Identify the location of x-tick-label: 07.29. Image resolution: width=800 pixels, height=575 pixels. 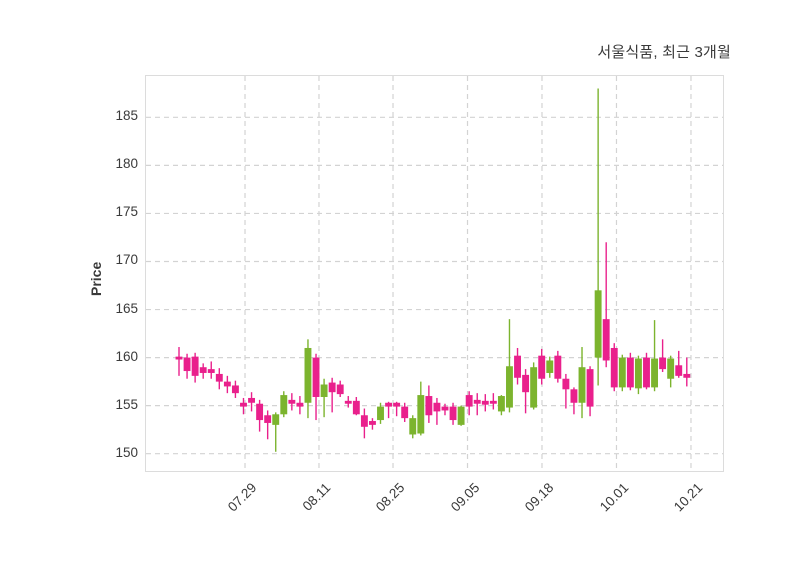
(242, 497).